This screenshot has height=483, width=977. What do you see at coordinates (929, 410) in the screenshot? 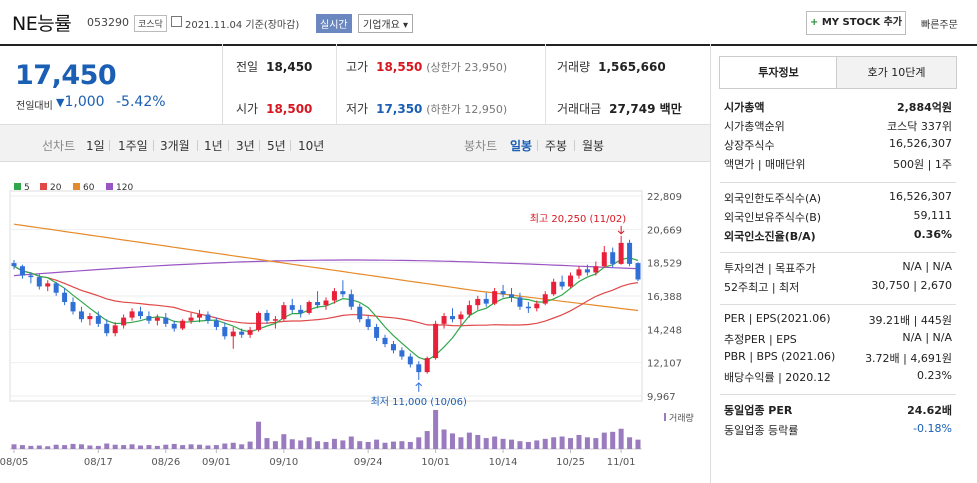
I see `info-value: 24.62배` at bounding box center [929, 410].